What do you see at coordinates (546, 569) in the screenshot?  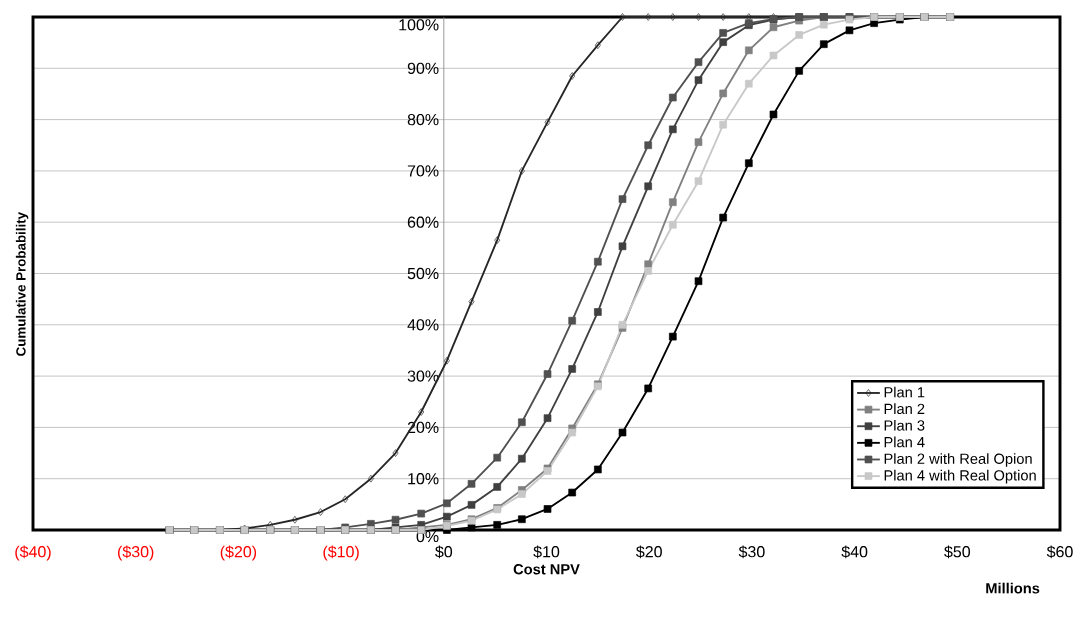 I see `x-axis-title: Cost NPV` at bounding box center [546, 569].